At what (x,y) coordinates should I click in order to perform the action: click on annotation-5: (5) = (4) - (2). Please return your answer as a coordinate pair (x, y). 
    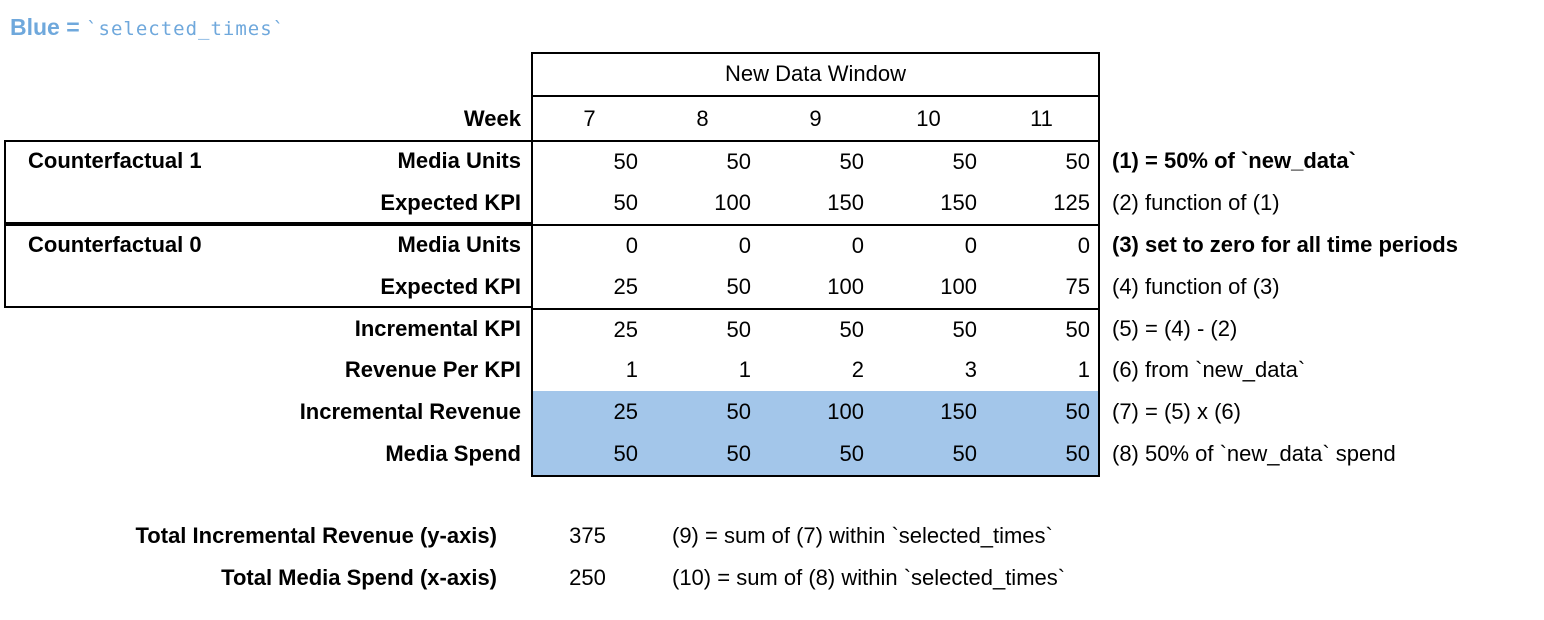
    Looking at the image, I should click on (1175, 328).